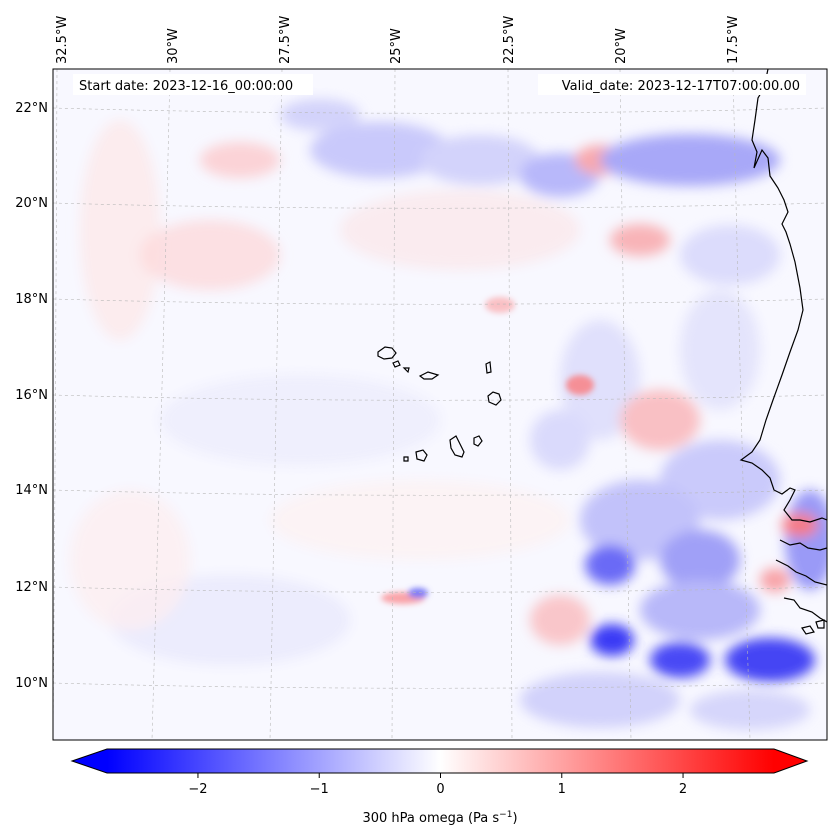 The height and width of the screenshot is (839, 837). I want to click on latitude-labels: 22°N 20°N 18°N 16°N 14°N 12°N 10°N, so click(31, 396).